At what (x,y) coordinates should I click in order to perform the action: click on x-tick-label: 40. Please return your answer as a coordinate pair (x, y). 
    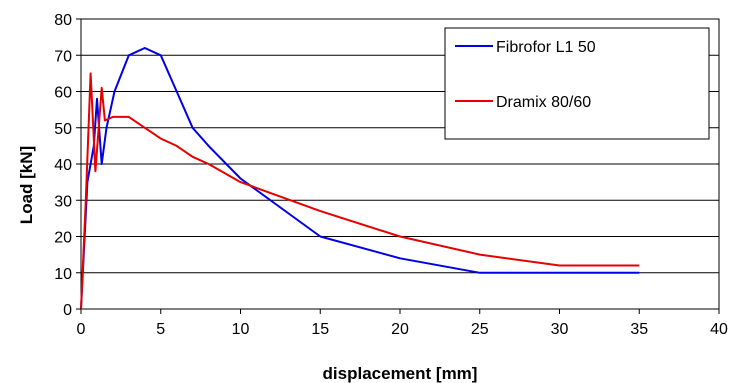
    Looking at the image, I should click on (719, 329).